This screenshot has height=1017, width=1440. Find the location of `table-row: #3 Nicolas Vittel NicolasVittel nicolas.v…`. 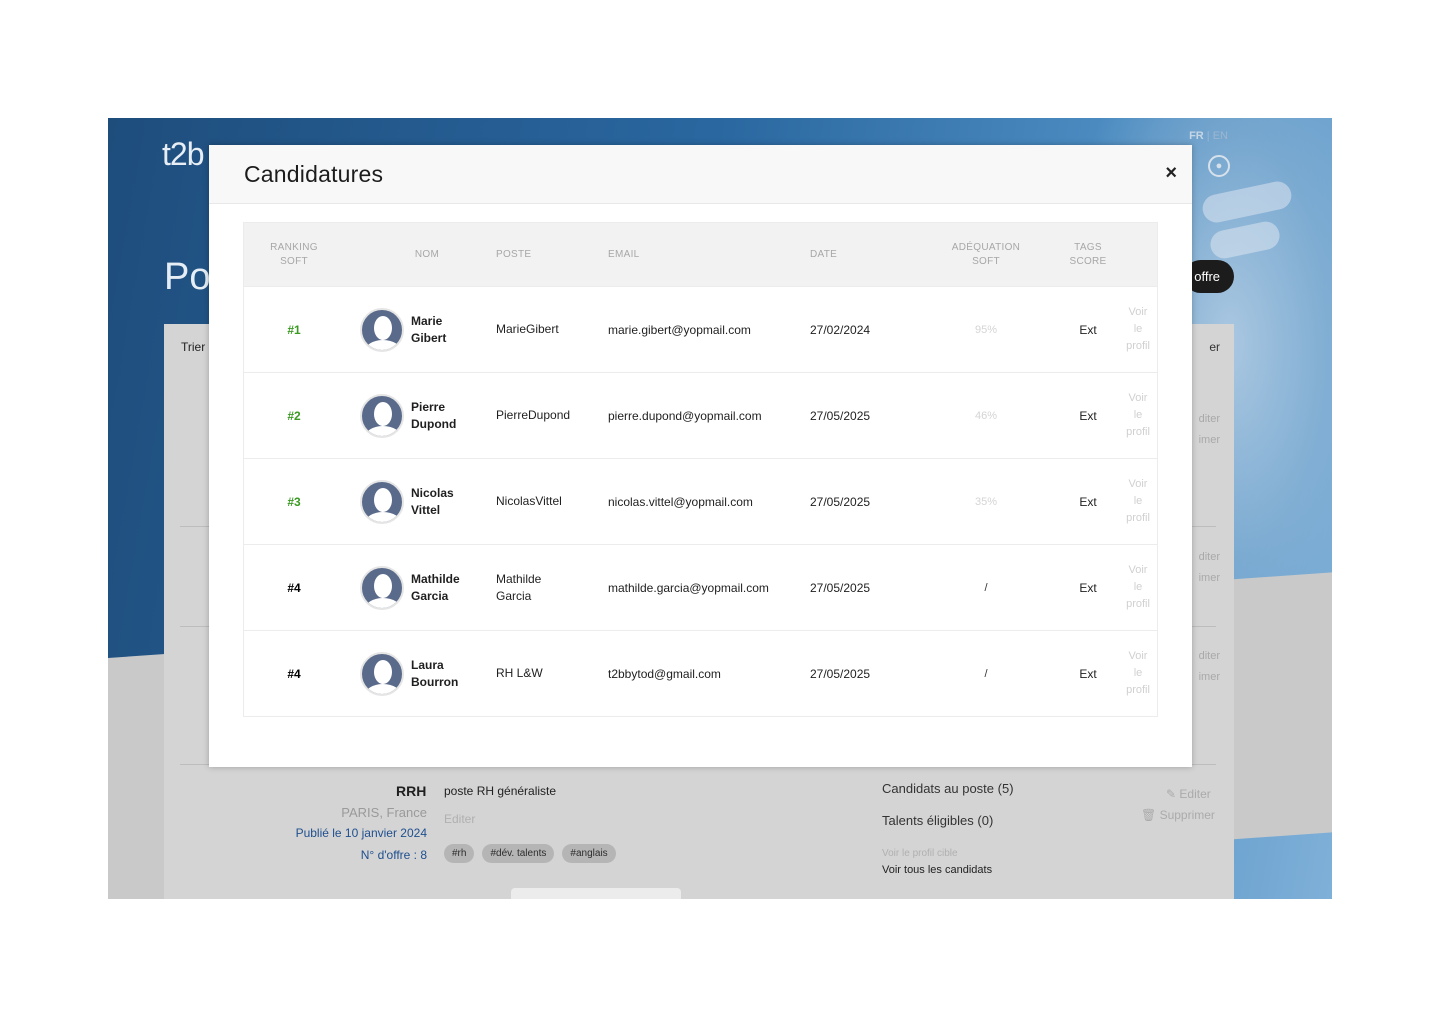

table-row: #3 Nicolas Vittel NicolasVittel nicolas.v… is located at coordinates (700, 501).